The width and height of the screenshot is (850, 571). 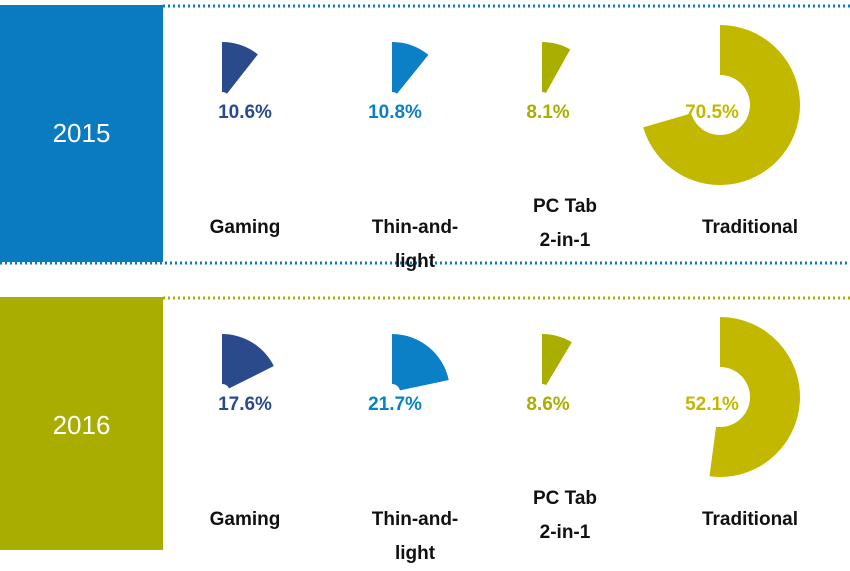 What do you see at coordinates (245, 404) in the screenshot?
I see `value-label: 17.6%` at bounding box center [245, 404].